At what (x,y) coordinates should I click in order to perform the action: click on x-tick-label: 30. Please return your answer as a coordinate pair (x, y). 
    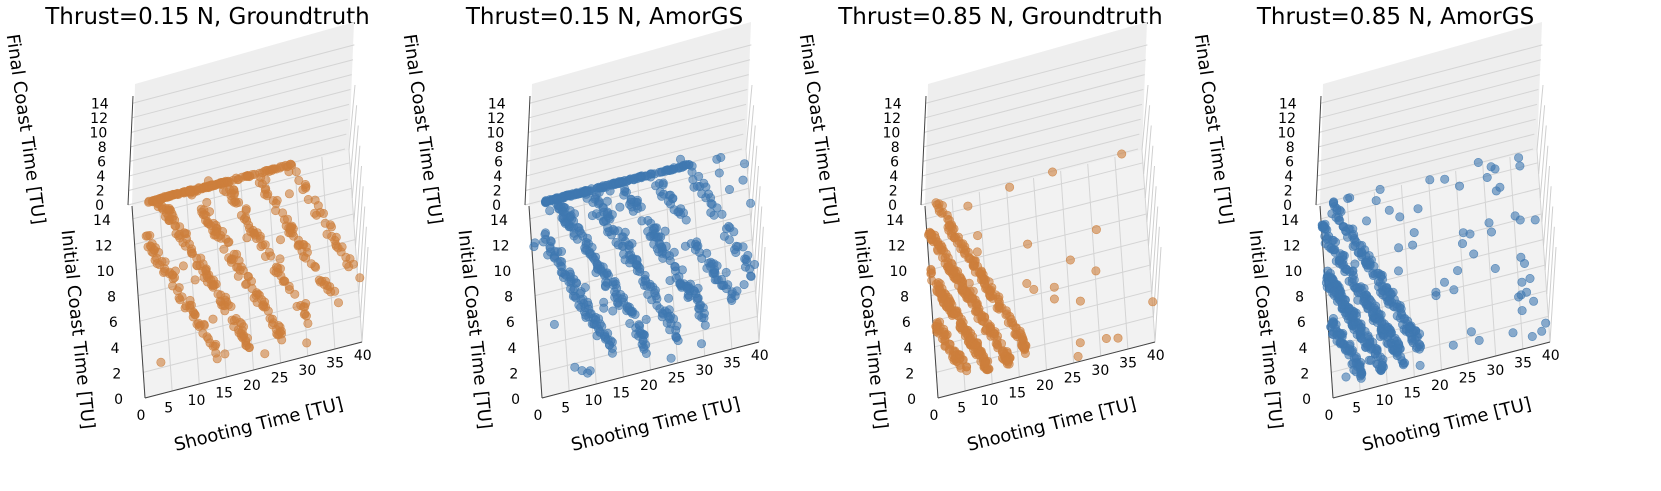
    Looking at the image, I should click on (307, 371).